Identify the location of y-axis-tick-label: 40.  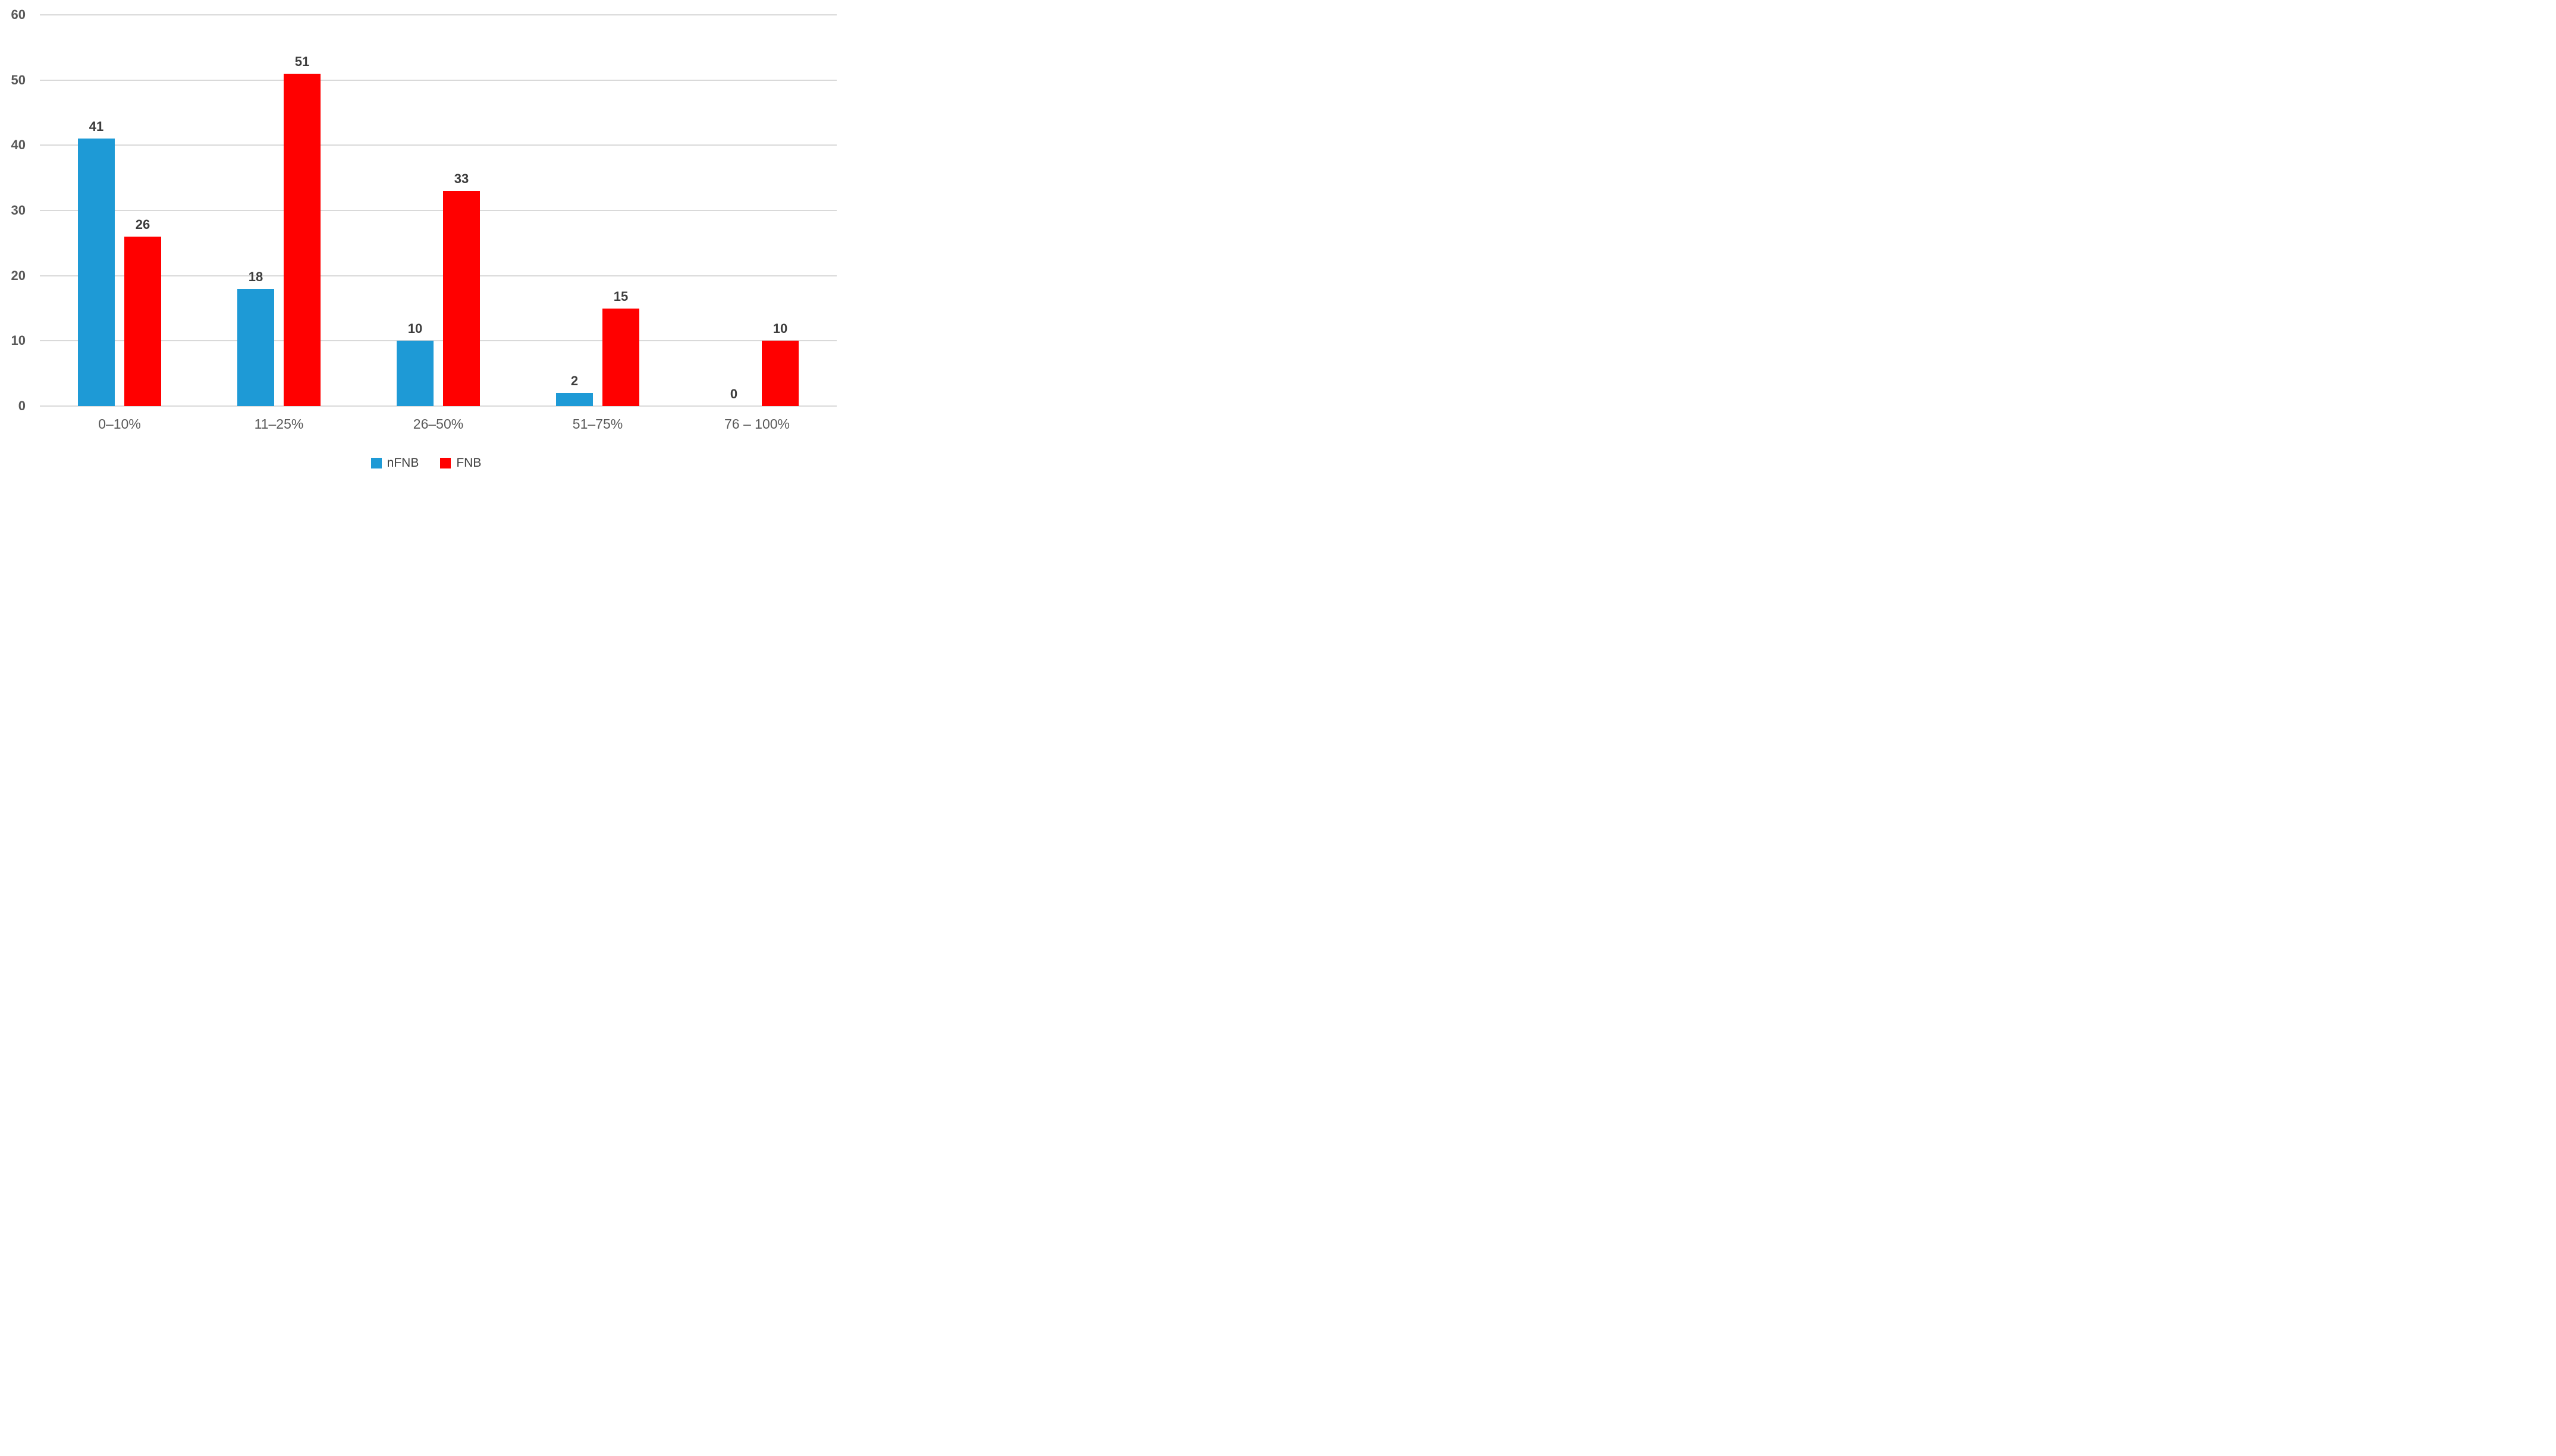
(18, 145).